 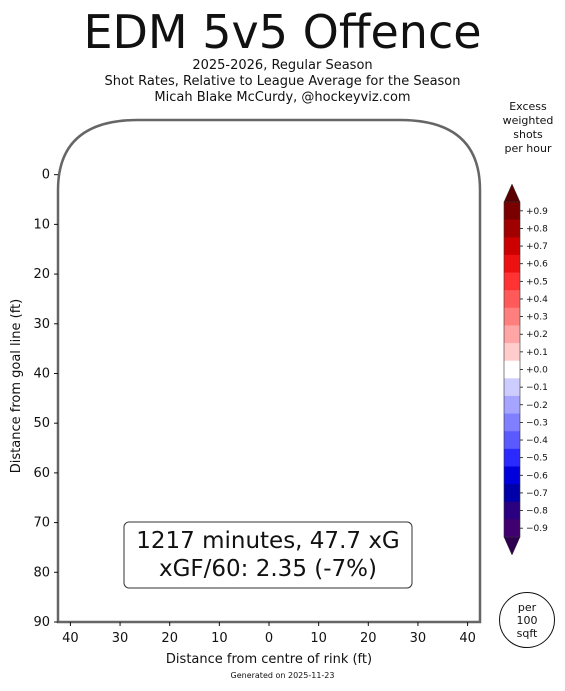 What do you see at coordinates (537, 423) in the screenshot?
I see `colorbar-tick-label: −0.3` at bounding box center [537, 423].